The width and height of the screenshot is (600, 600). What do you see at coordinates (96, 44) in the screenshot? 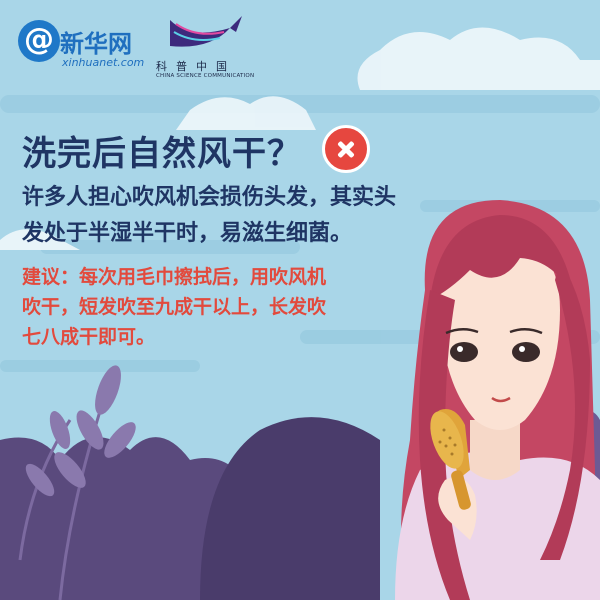
I see `xinhua-name: 新华网` at bounding box center [96, 44].